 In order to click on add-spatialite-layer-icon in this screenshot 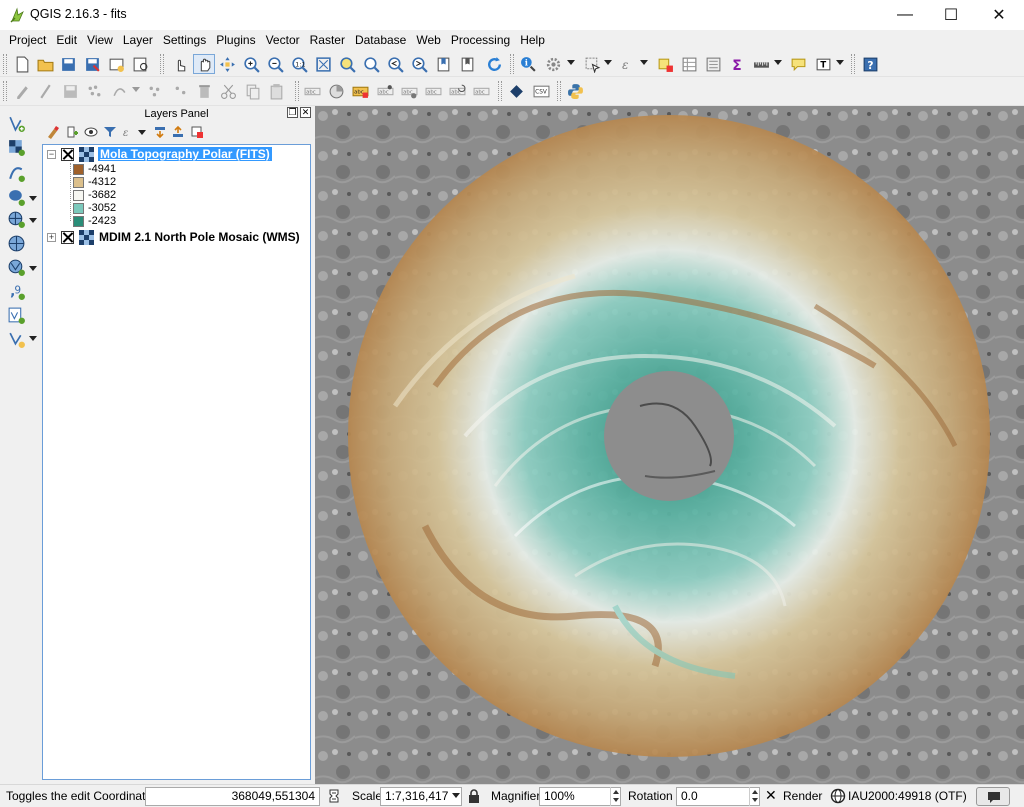, I will do `click(16, 173)`.